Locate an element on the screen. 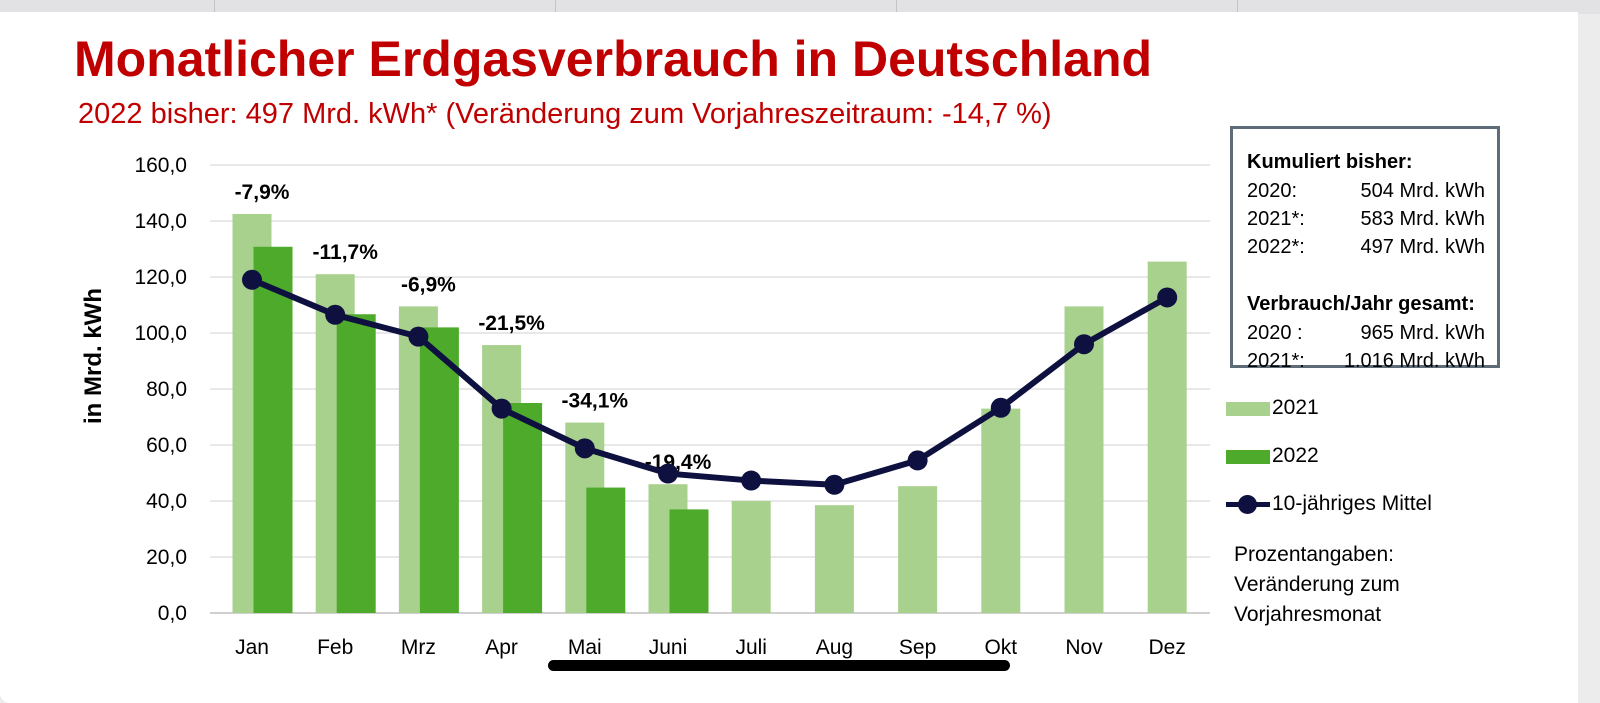 Image resolution: width=1600 pixels, height=703 pixels. y-tick-label: 160,0 is located at coordinates (160, 165).